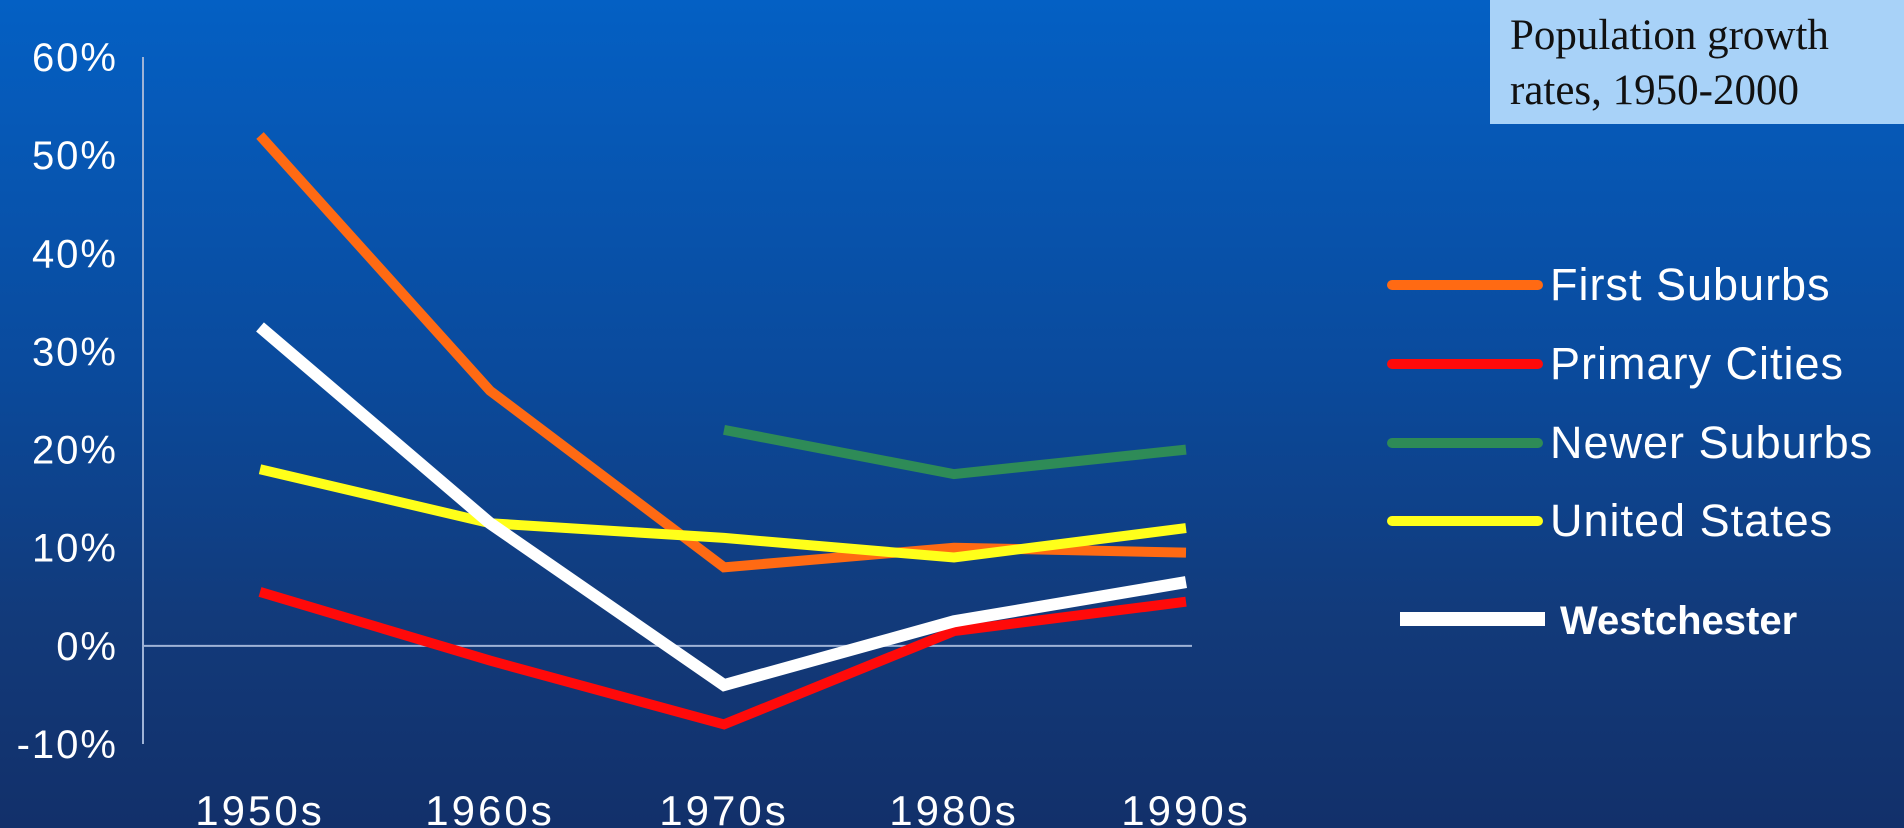 This screenshot has width=1904, height=828. I want to click on x-tick-label: 1990s, so click(1185, 807).